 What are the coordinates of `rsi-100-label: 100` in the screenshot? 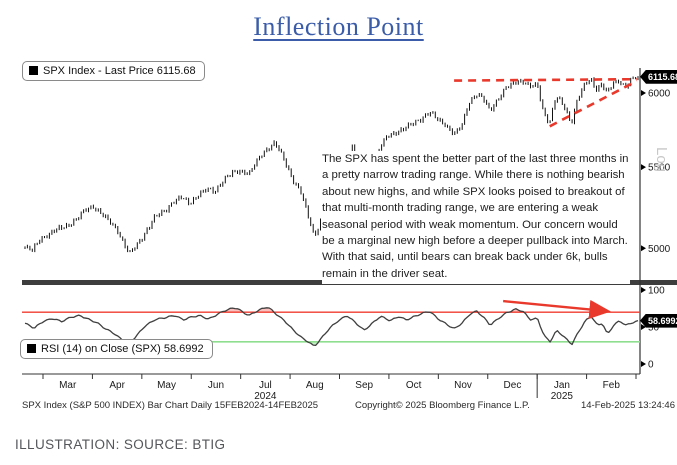 It's located at (656, 291).